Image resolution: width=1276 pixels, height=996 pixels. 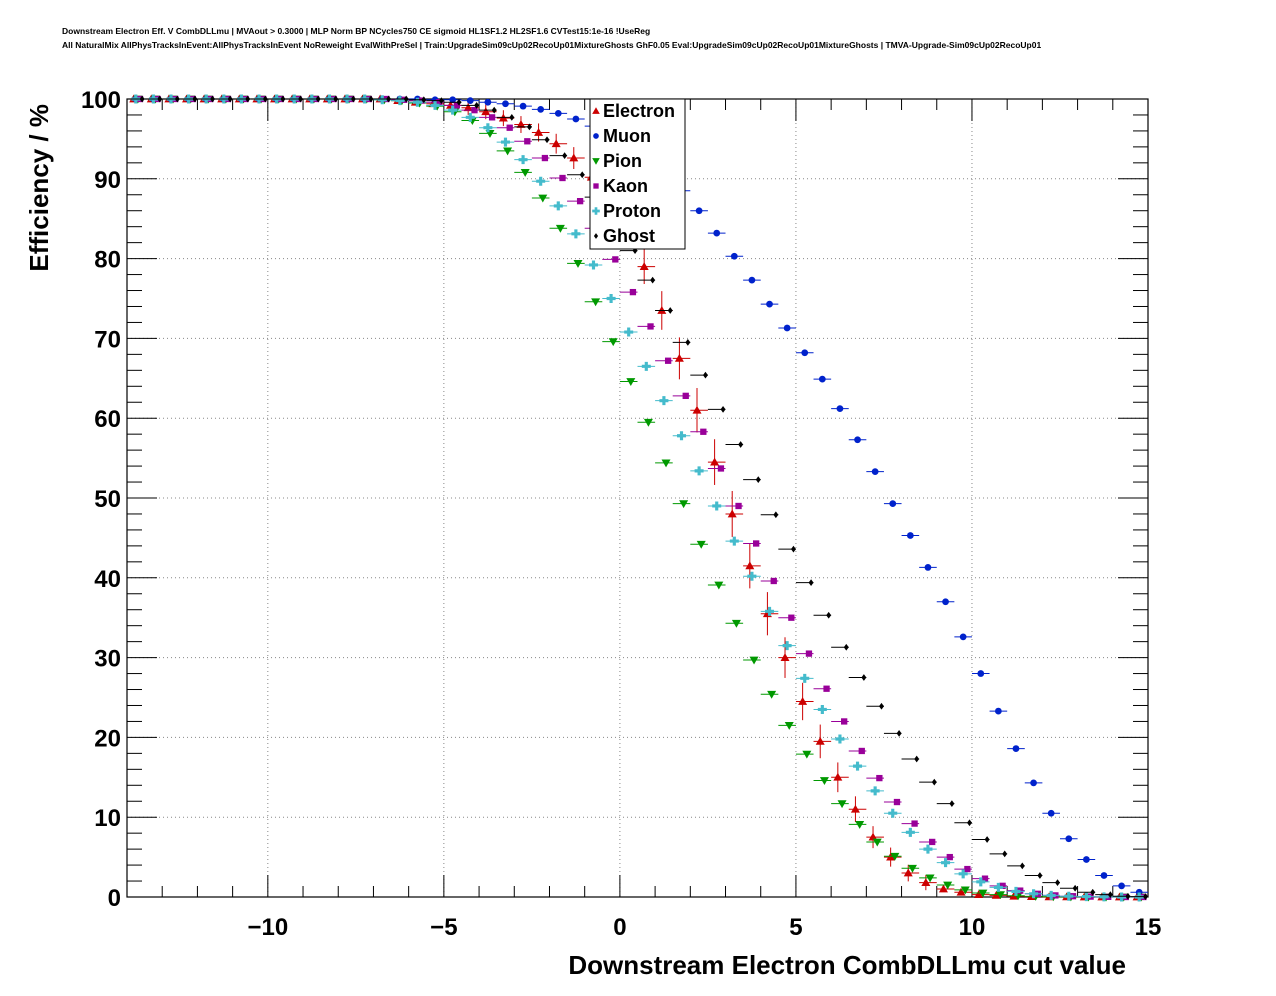 What do you see at coordinates (443, 927) in the screenshot?
I see `x-tick-label: −5` at bounding box center [443, 927].